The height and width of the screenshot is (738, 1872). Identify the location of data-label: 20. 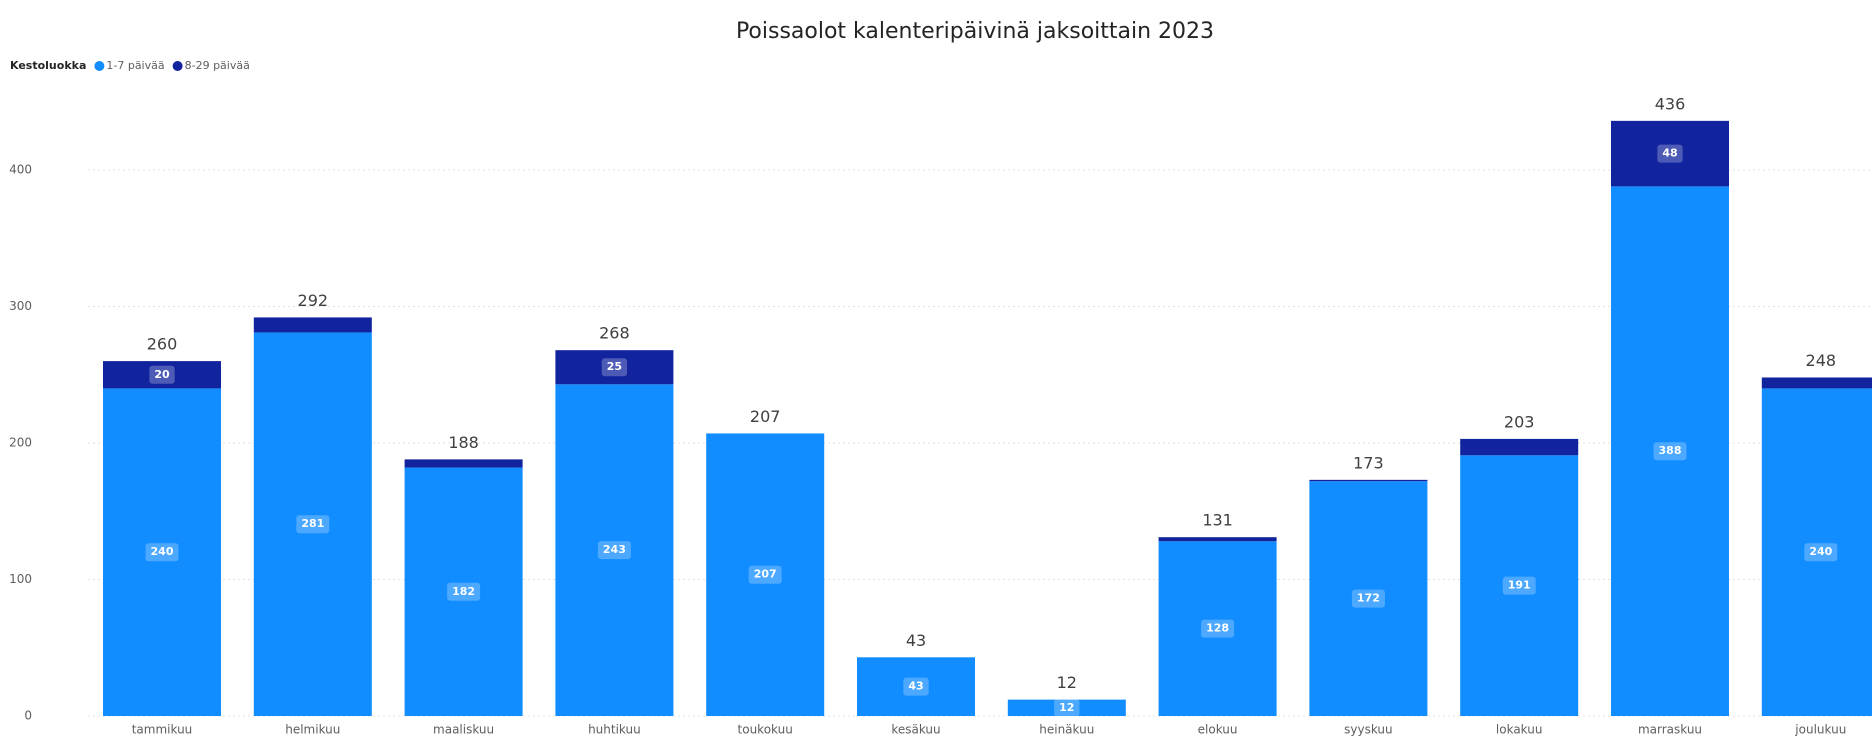
(162, 374).